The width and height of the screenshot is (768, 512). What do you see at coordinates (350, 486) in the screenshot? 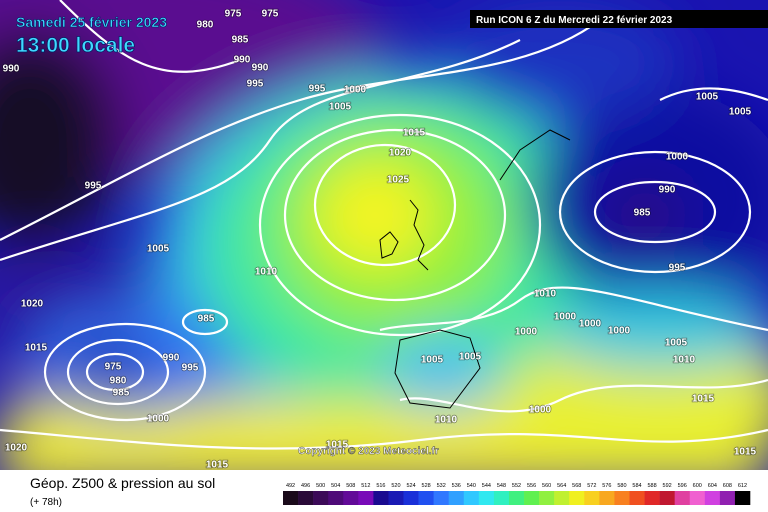
I see `legend-label: 508` at bounding box center [350, 486].